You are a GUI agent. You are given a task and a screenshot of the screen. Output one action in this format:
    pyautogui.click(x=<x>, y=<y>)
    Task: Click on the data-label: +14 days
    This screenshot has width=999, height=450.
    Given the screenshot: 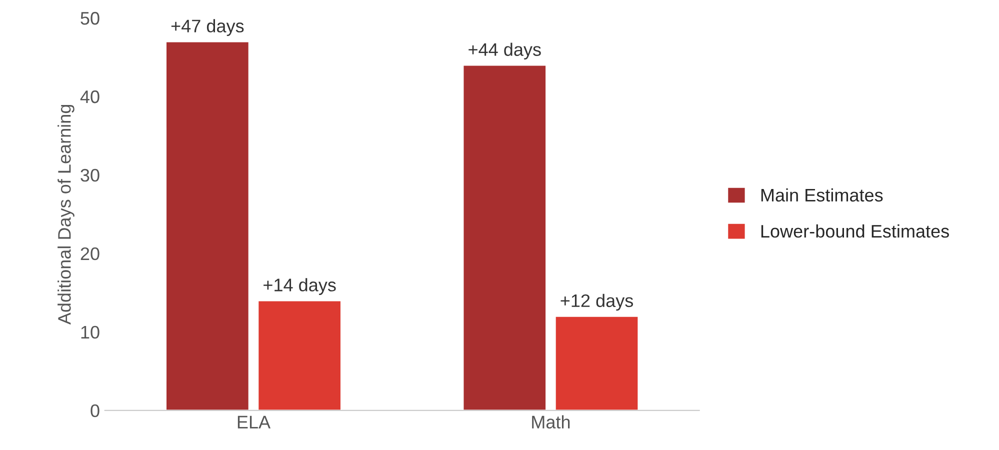 What is the action you would take?
    pyautogui.click(x=300, y=286)
    